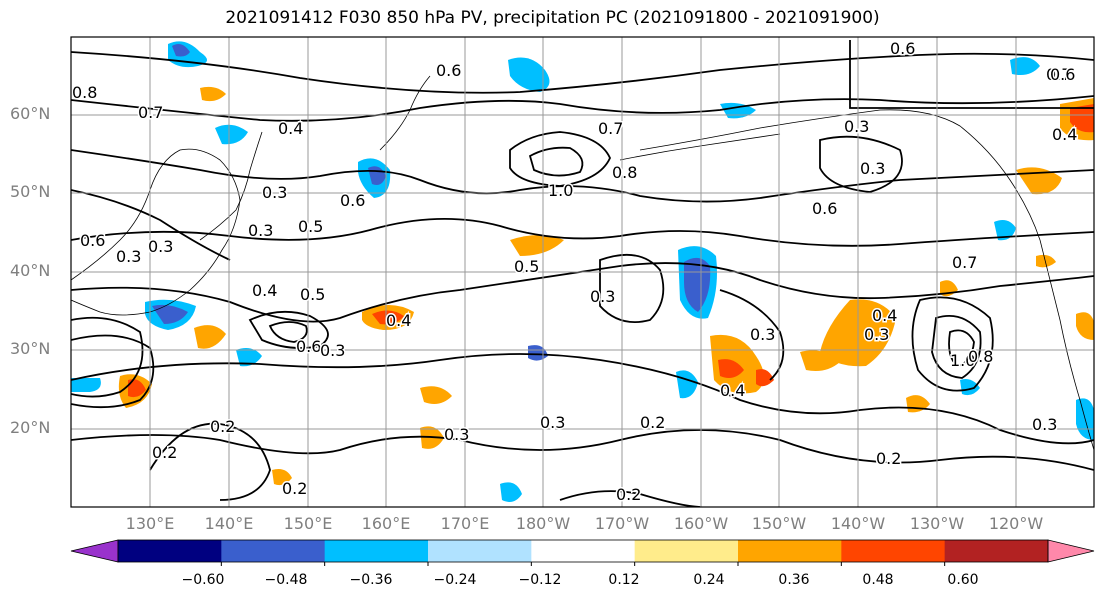 The height and width of the screenshot is (601, 1105). I want to click on lon-label-170w: 170°W, so click(622, 523).